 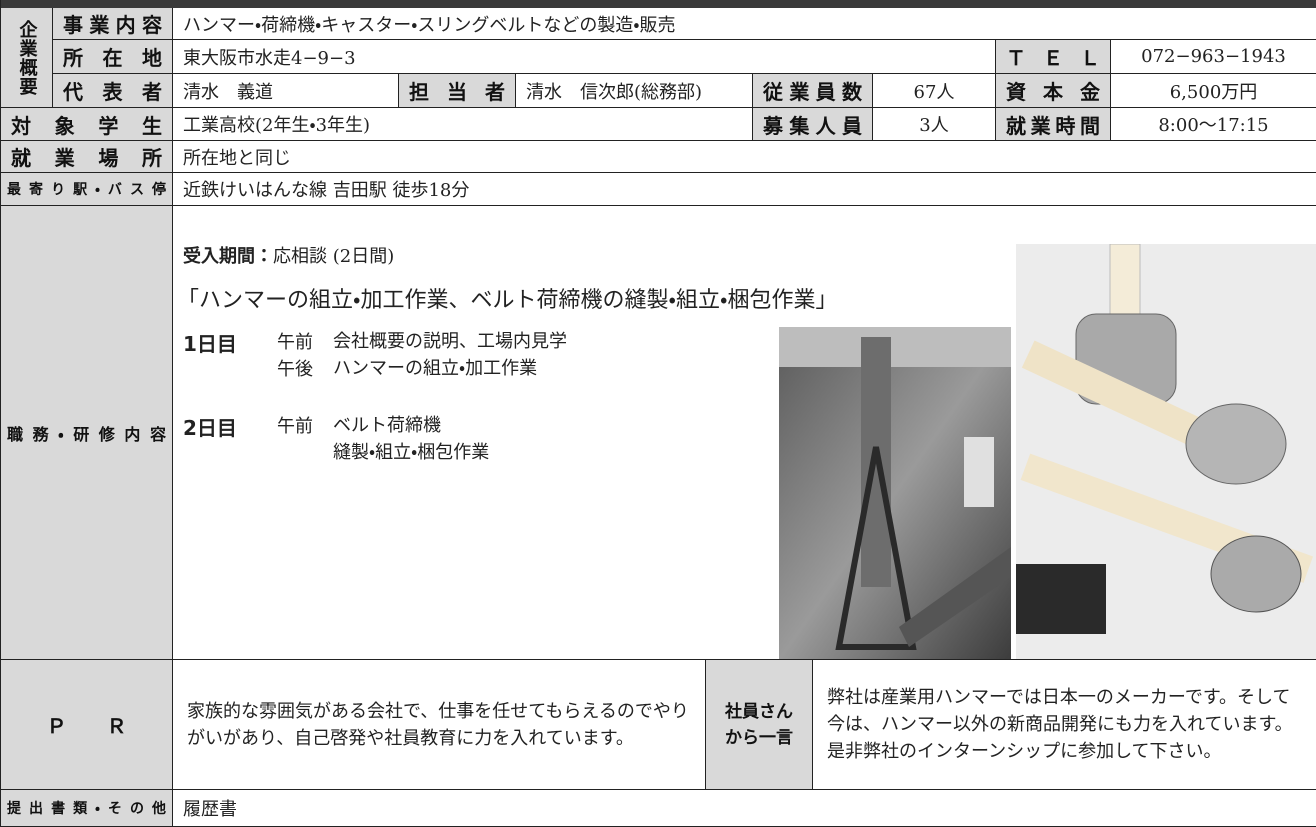 I want to click on label-text: ＴＥＬ, so click(x=1053, y=58).